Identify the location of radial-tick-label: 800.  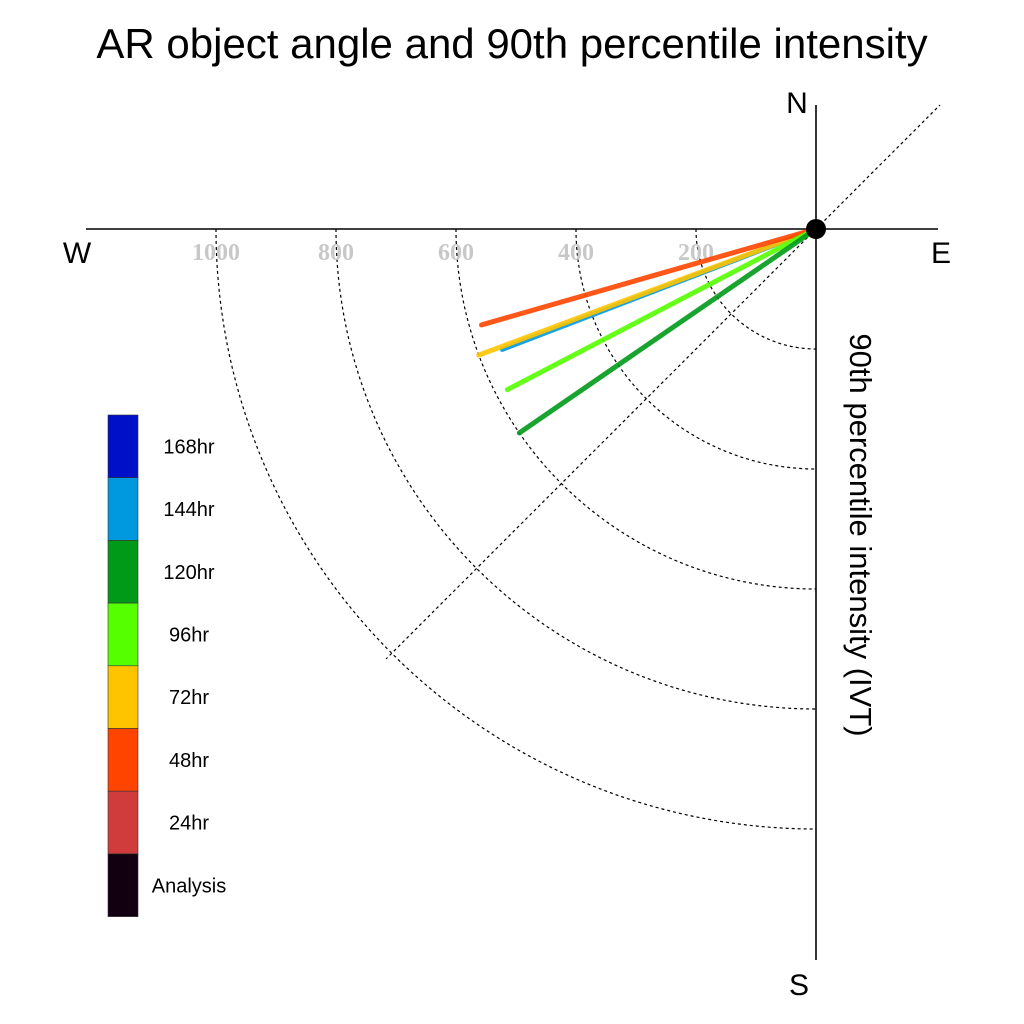
(336, 253).